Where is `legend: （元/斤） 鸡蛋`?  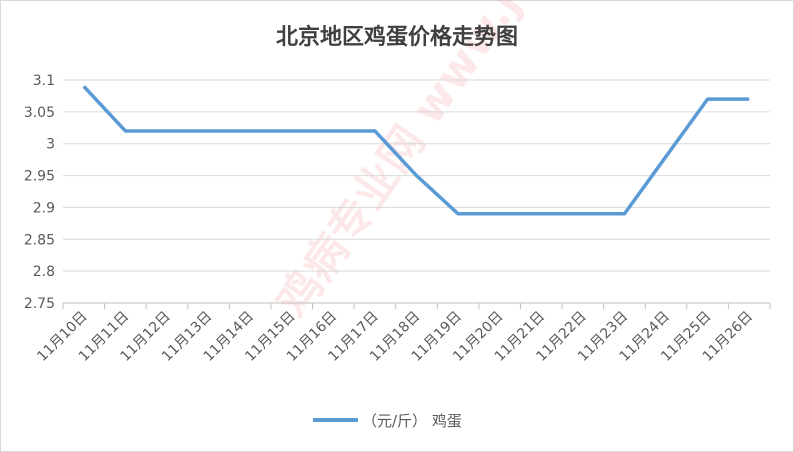 legend: （元/斤） 鸡蛋 is located at coordinates (387, 421).